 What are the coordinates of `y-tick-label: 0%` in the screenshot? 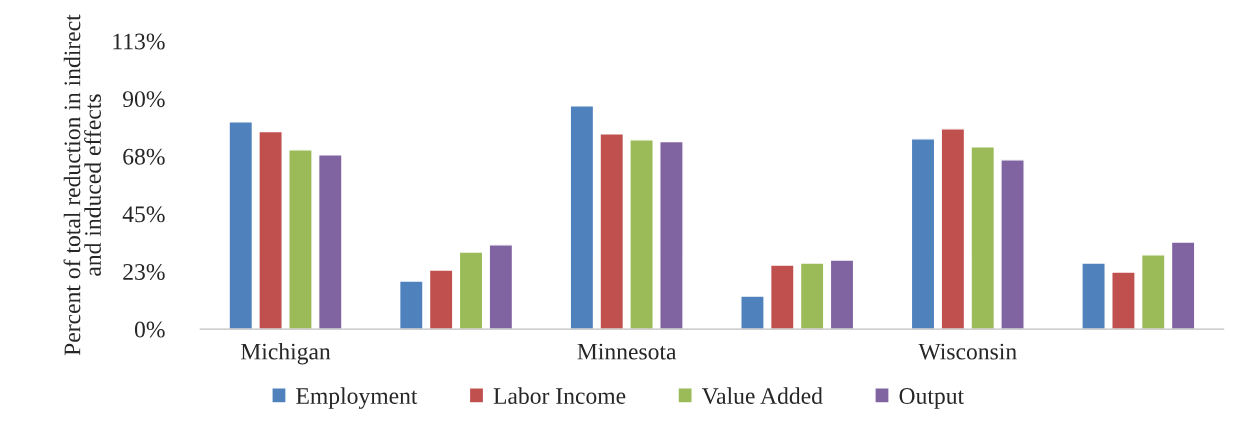 It's located at (149, 329).